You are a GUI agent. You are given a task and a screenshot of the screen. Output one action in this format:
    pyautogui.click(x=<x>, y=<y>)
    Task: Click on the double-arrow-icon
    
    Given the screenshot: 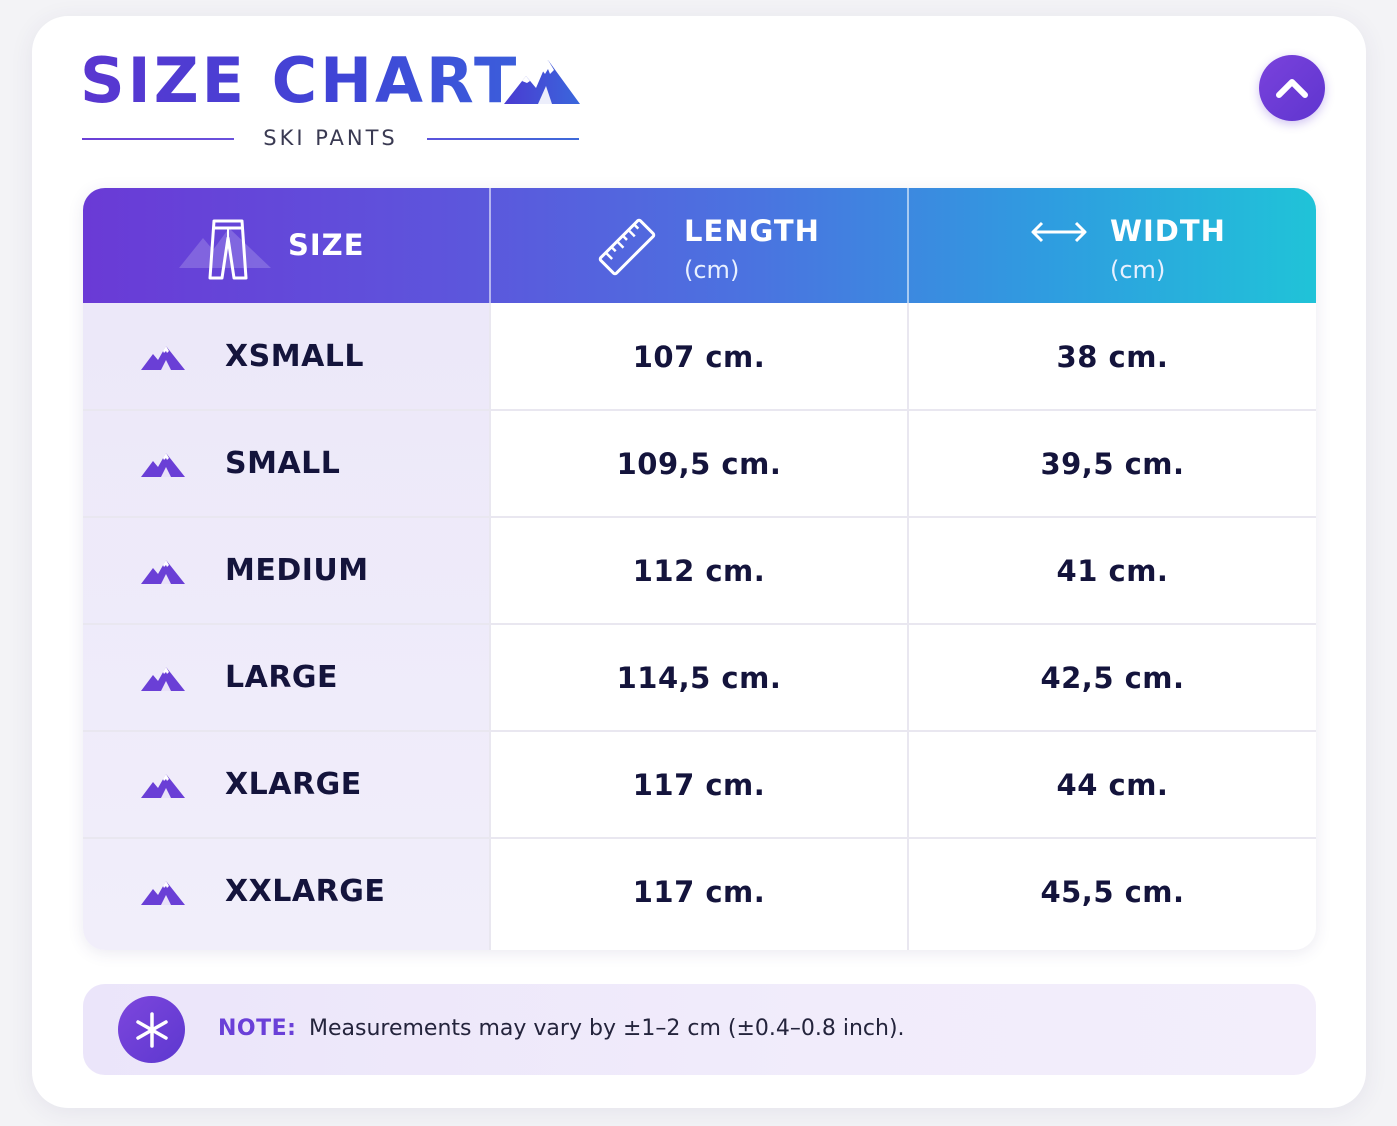 What is the action you would take?
    pyautogui.click(x=1059, y=232)
    